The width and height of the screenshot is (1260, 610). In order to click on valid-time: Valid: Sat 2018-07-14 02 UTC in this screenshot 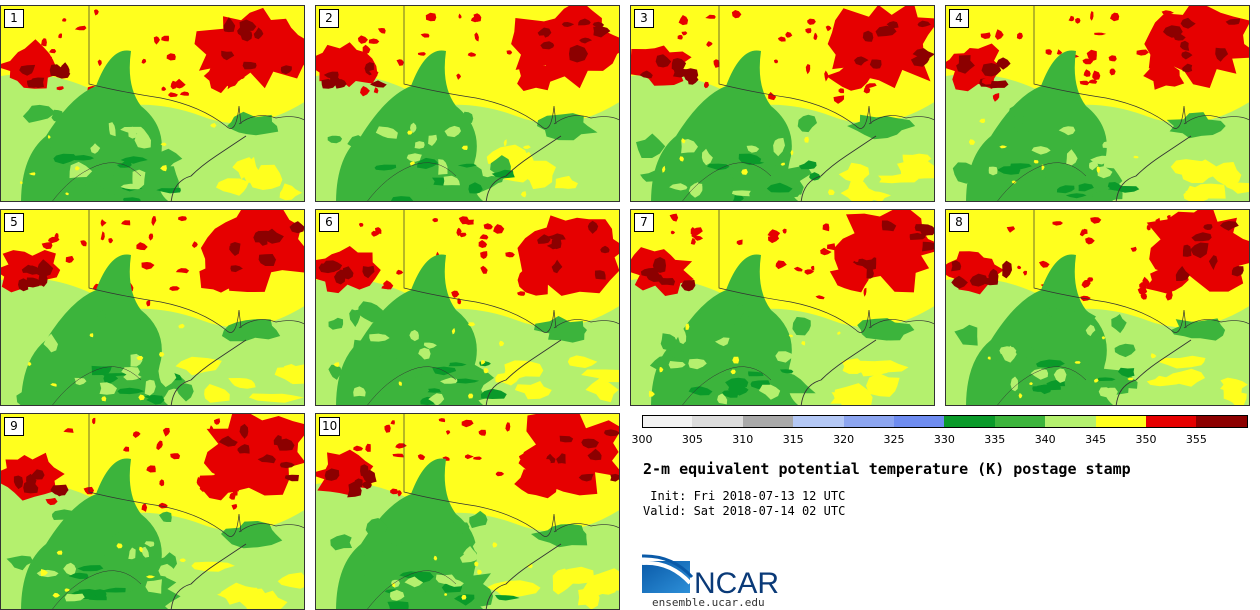, I will do `click(744, 511)`.